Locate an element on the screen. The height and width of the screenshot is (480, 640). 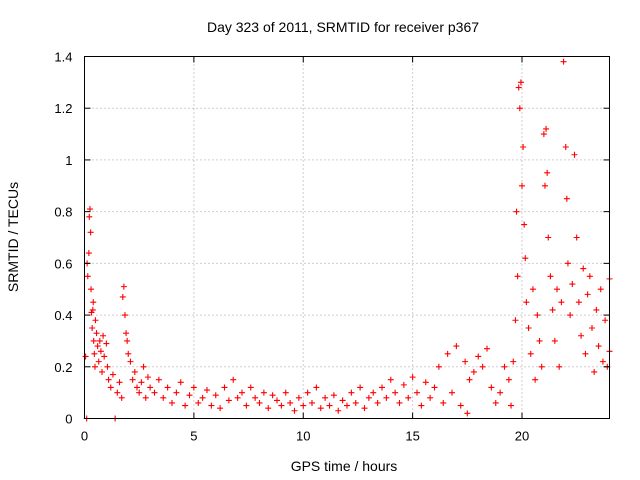
x-tick-label: 10 is located at coordinates (303, 436).